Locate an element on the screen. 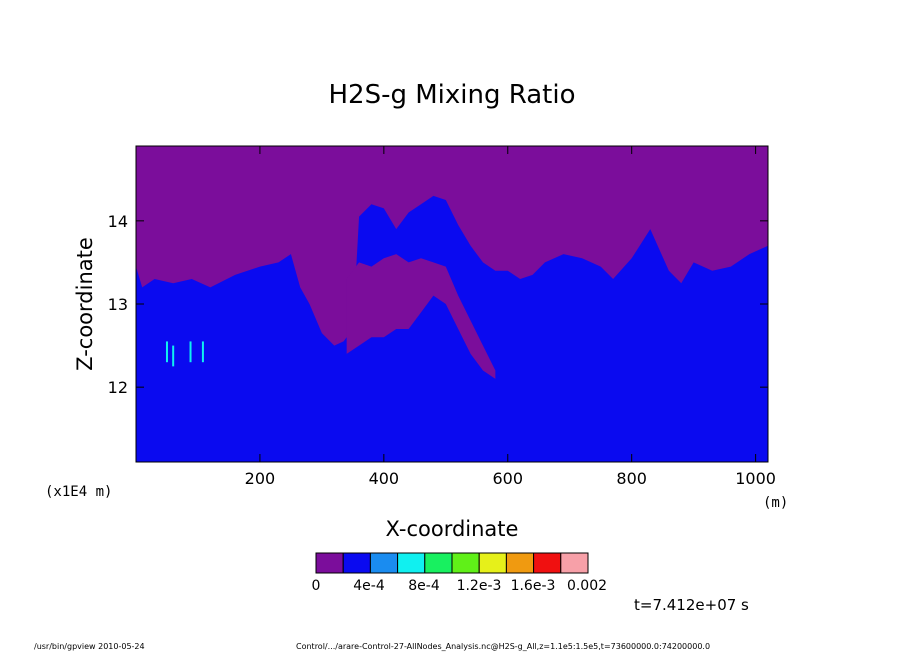 The width and height of the screenshot is (904, 654). colorbar-label: 8e-4 is located at coordinates (424, 586).